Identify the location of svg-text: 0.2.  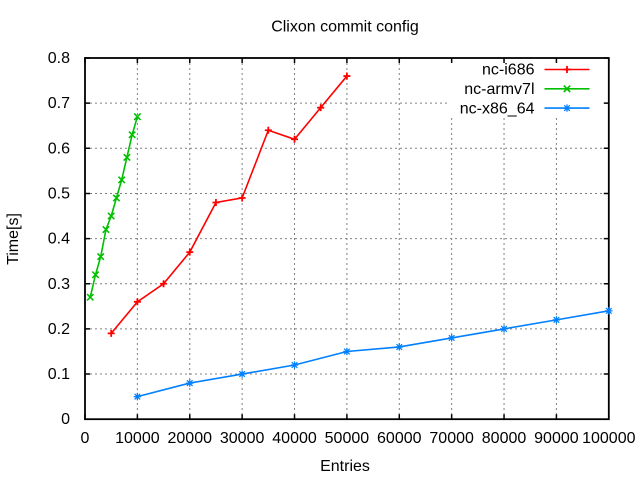
(59, 329).